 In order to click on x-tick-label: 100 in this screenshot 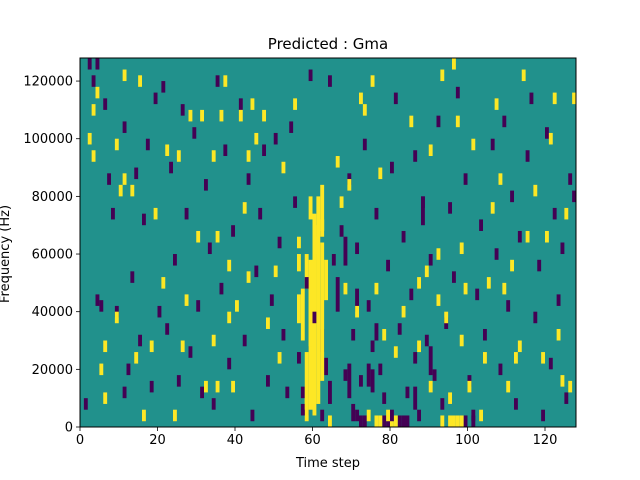, I will do `click(467, 440)`.